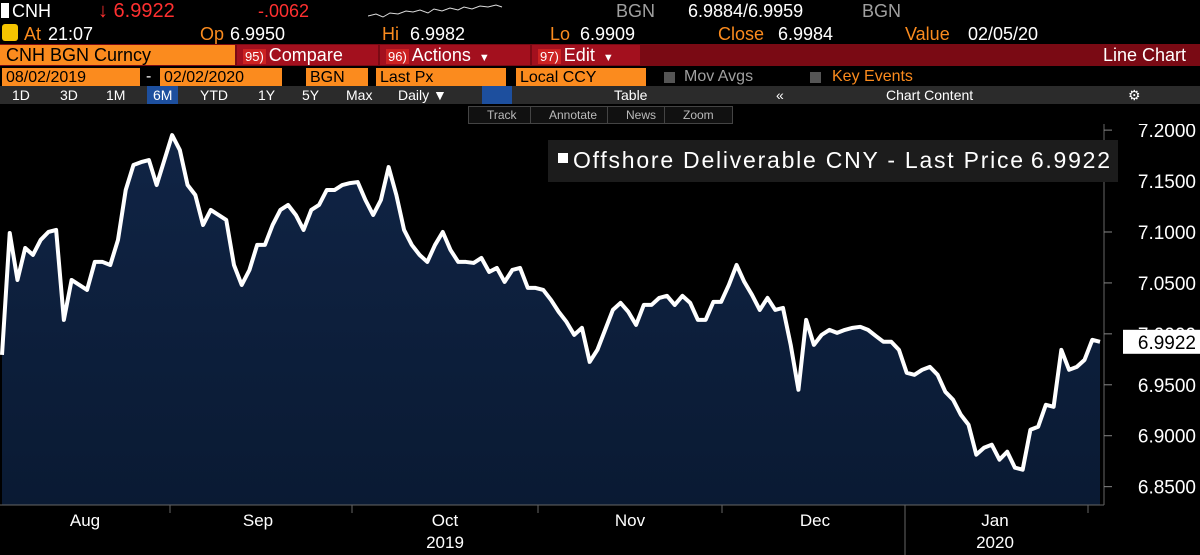  Describe the element at coordinates (1167, 437) in the screenshot. I see `y-tick-label: 6.9000` at that location.